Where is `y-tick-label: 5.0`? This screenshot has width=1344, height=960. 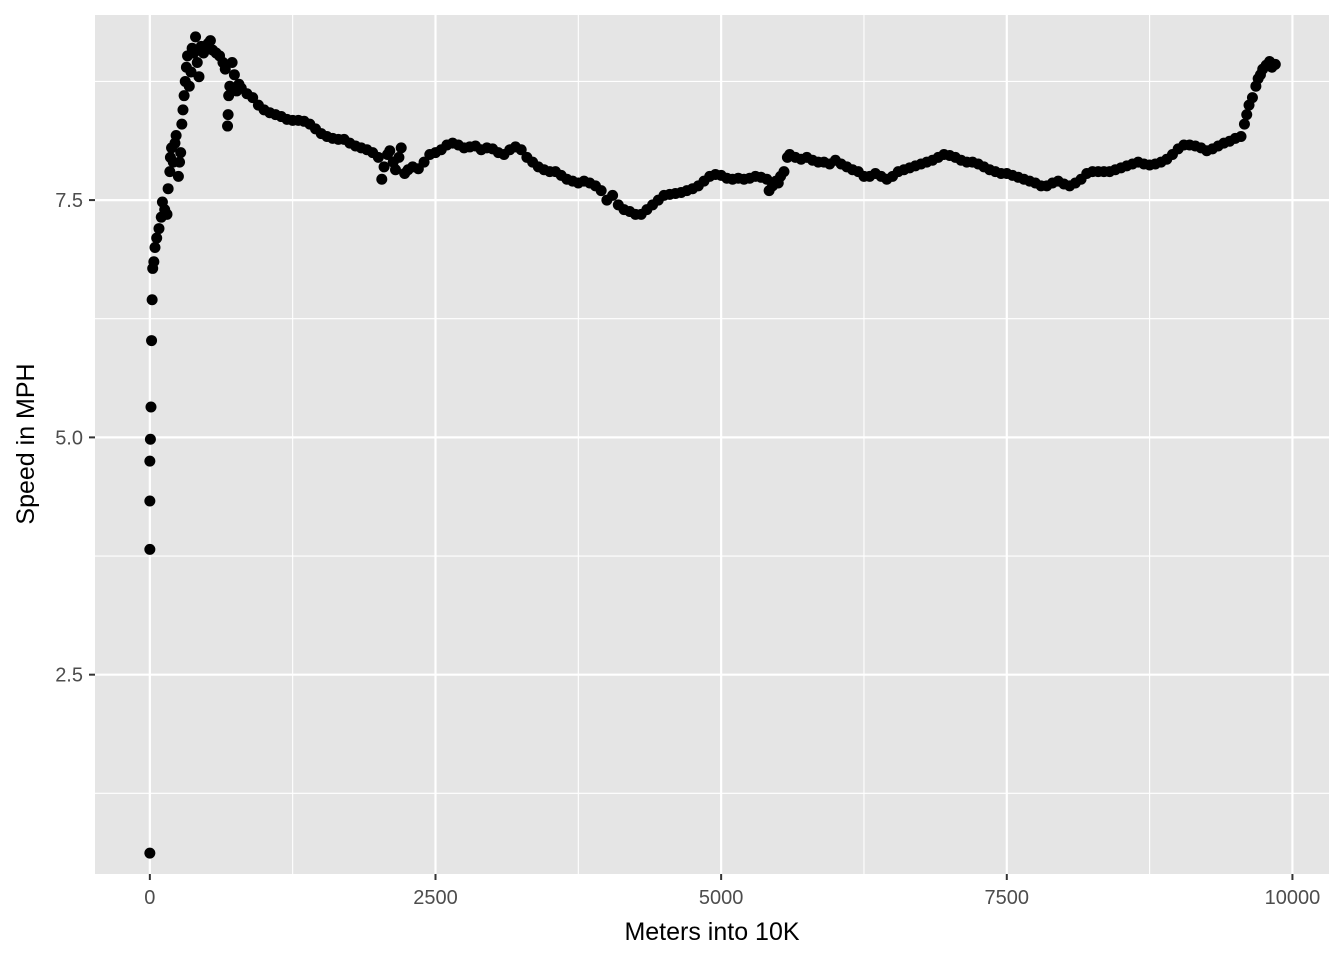 y-tick-label: 5.0 is located at coordinates (69, 438).